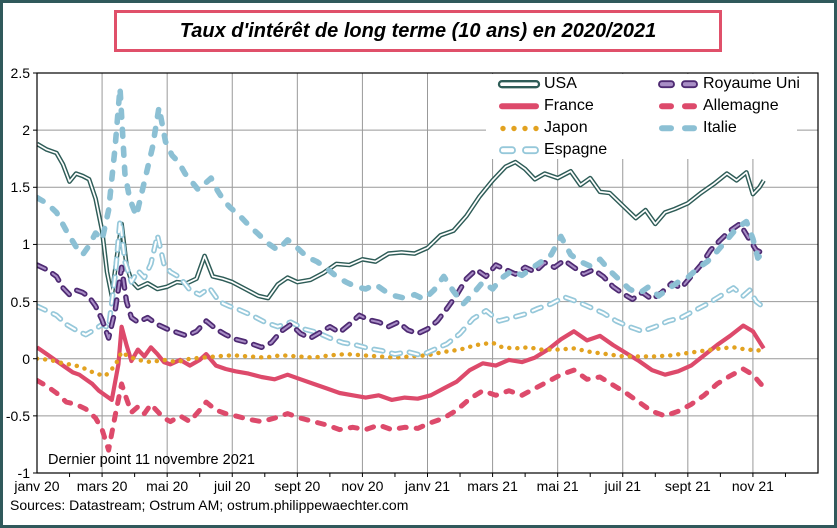 The width and height of the screenshot is (837, 528). Describe the element at coordinates (678, 83) in the screenshot. I see `legend-swatch-royaume-uni` at that location.